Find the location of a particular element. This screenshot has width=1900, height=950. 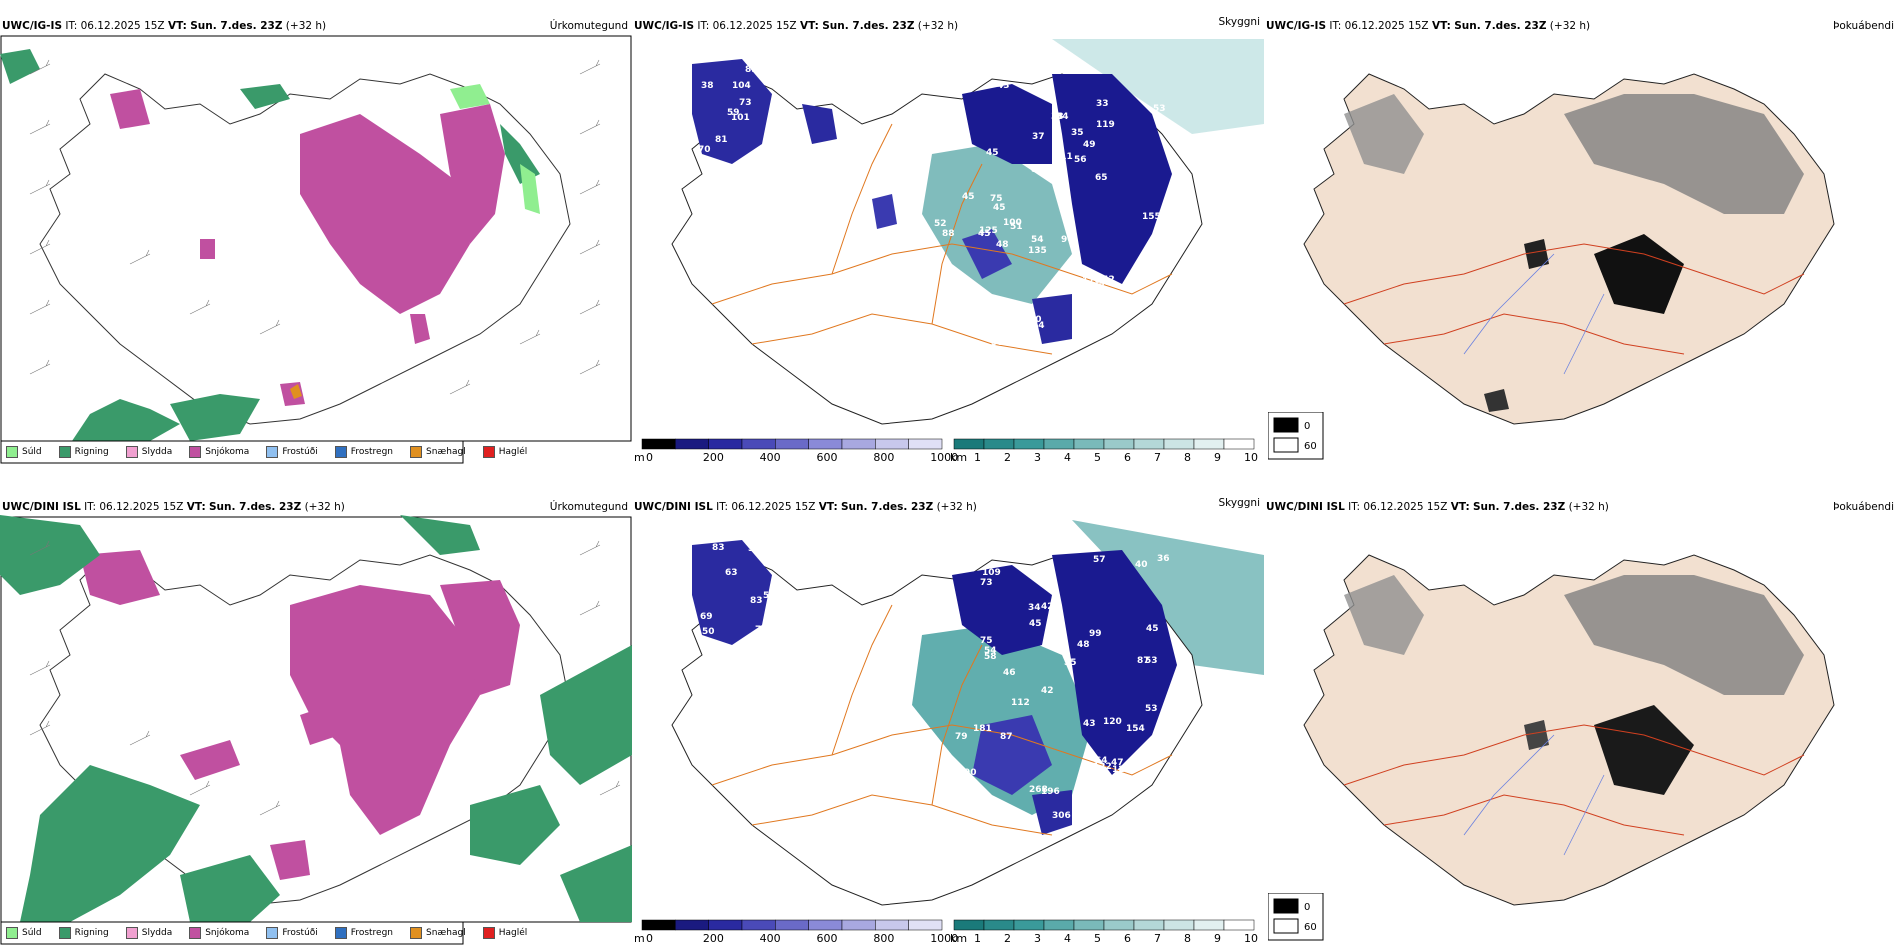

cloud-base-value: 111 is located at coordinates (1063, 157).